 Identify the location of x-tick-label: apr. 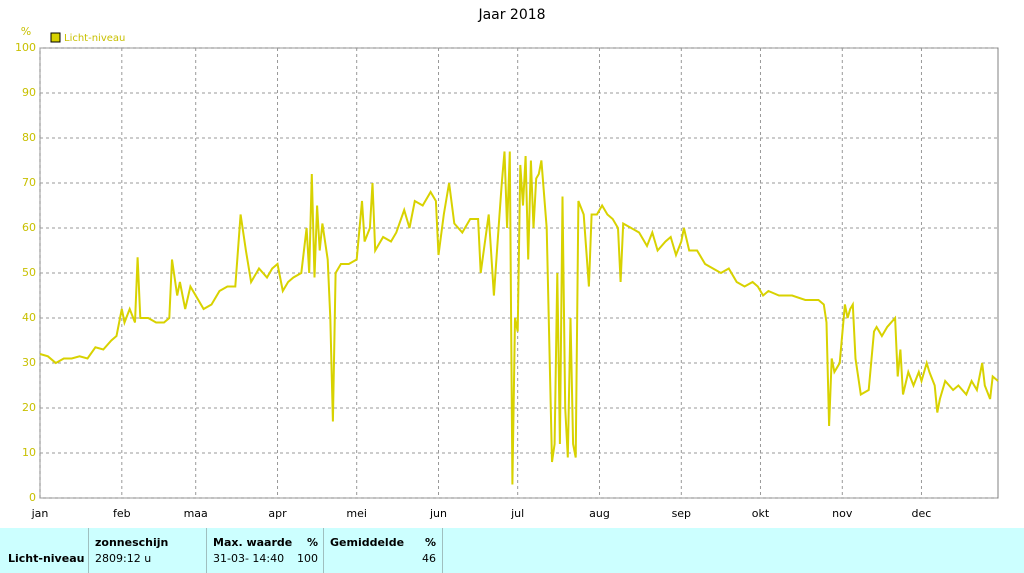
(277, 513).